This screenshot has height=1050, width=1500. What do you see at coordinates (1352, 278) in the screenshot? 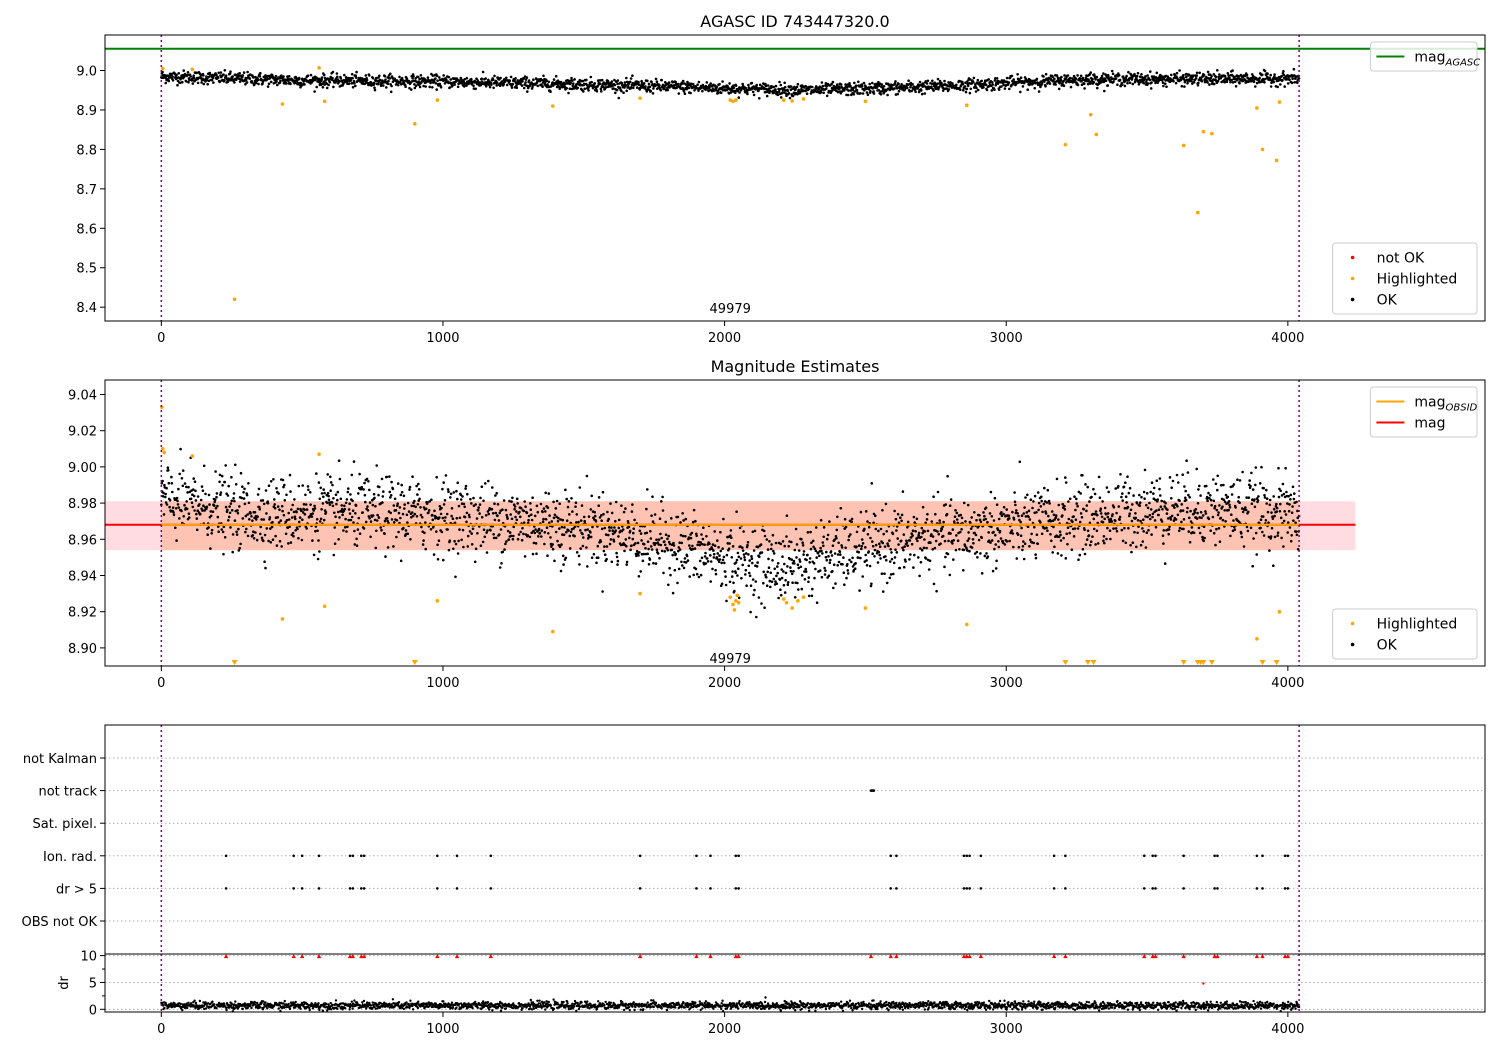
I see `p1-1-legend-swatch` at bounding box center [1352, 278].